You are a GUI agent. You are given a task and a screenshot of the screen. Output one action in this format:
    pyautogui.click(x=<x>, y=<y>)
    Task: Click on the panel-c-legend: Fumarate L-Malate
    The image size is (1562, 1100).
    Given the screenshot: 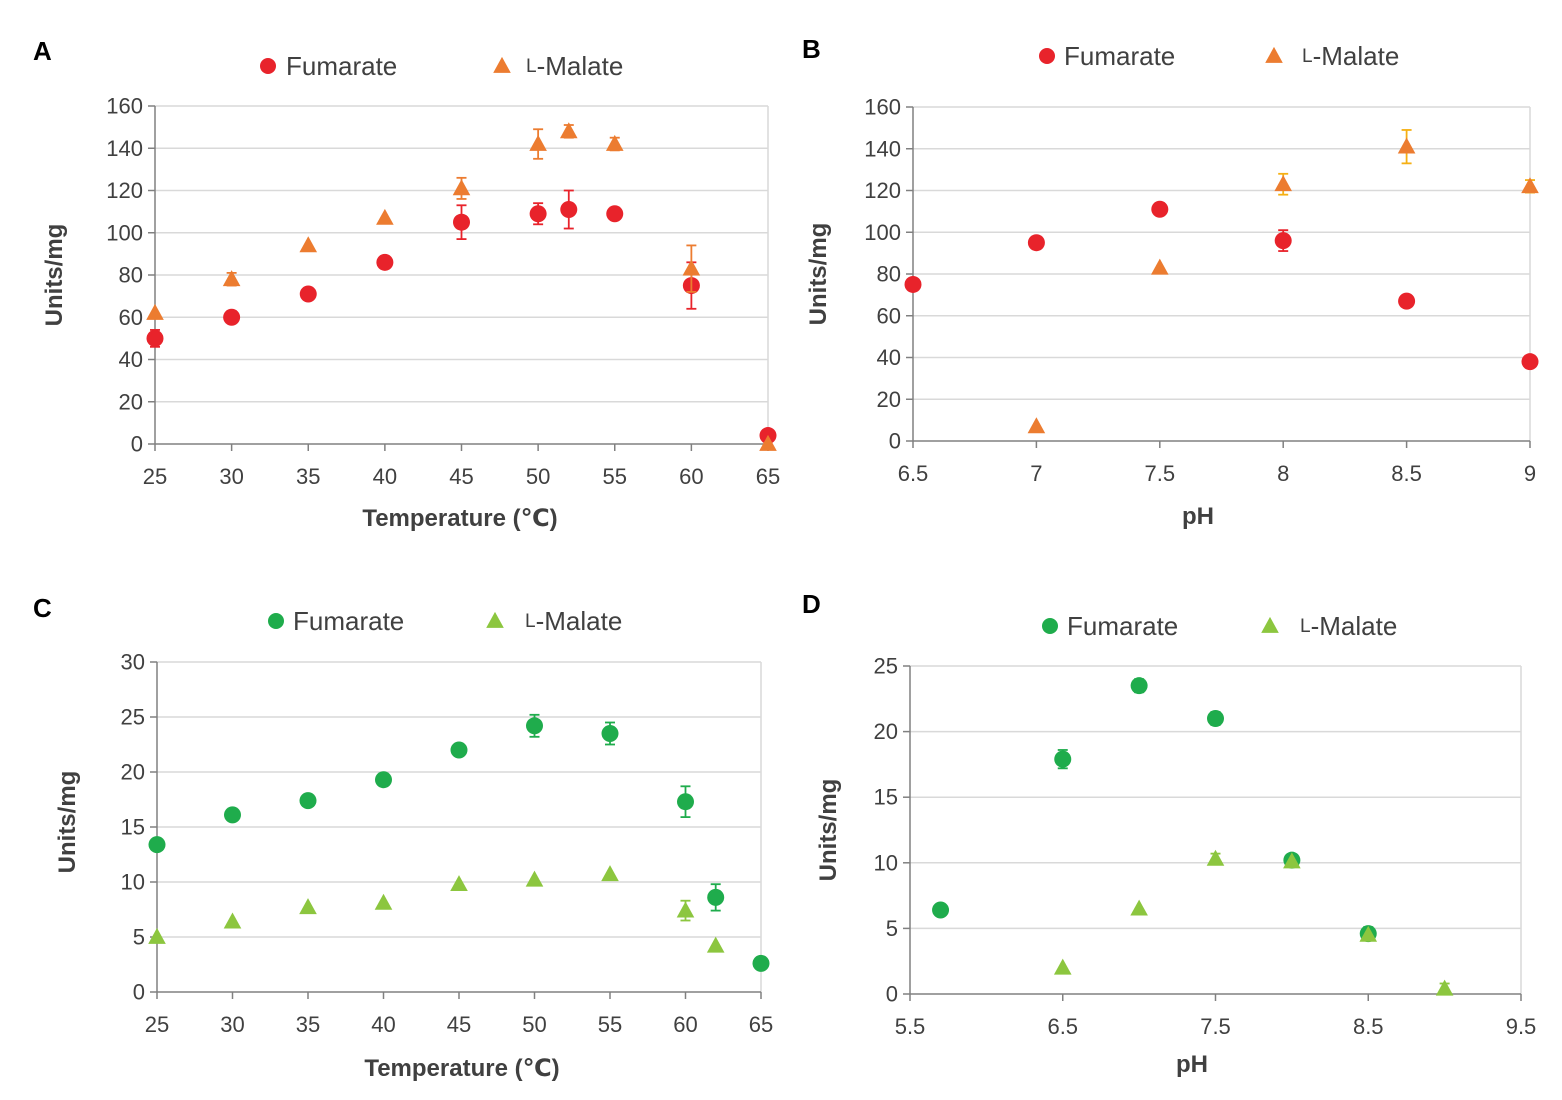 What is the action you would take?
    pyautogui.click(x=445, y=621)
    